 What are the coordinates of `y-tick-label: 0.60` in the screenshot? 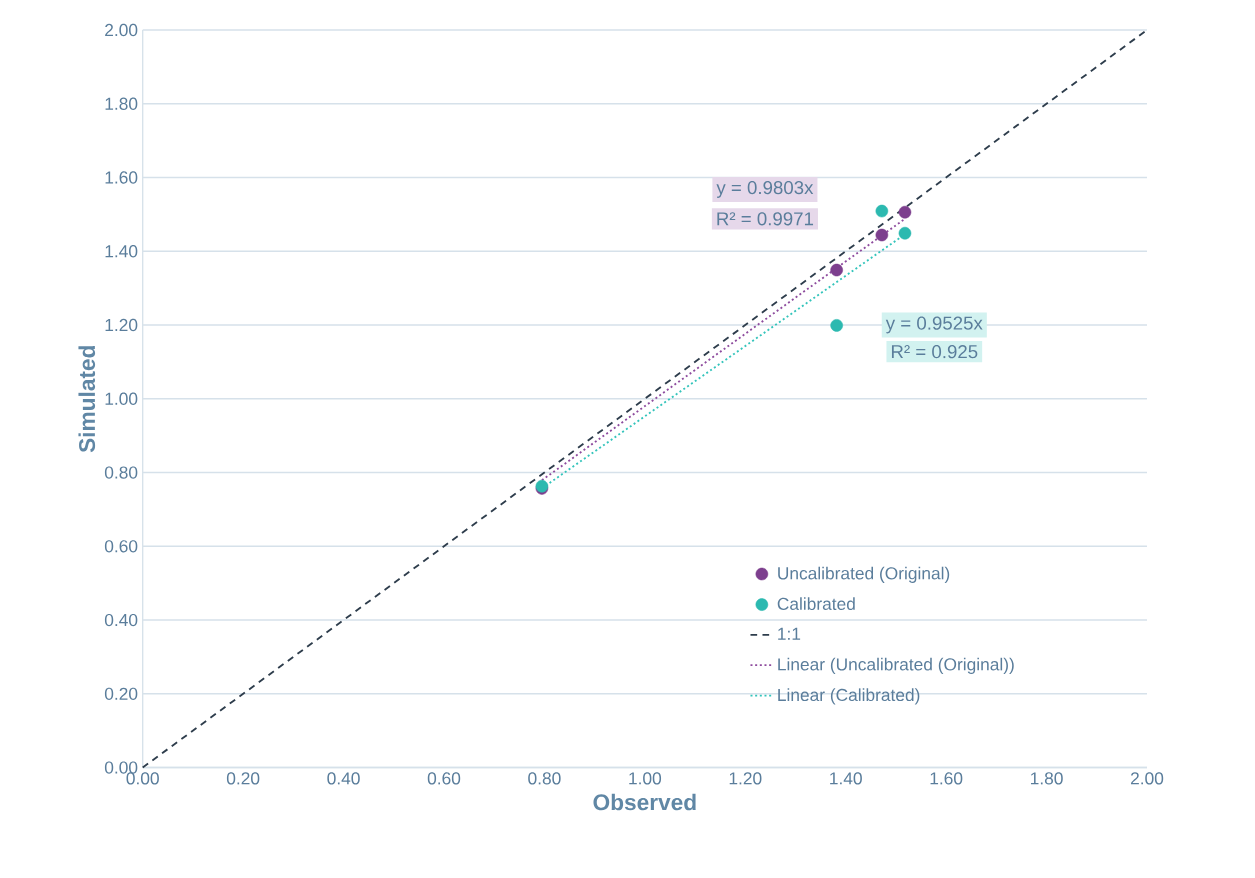 It's located at (121, 546).